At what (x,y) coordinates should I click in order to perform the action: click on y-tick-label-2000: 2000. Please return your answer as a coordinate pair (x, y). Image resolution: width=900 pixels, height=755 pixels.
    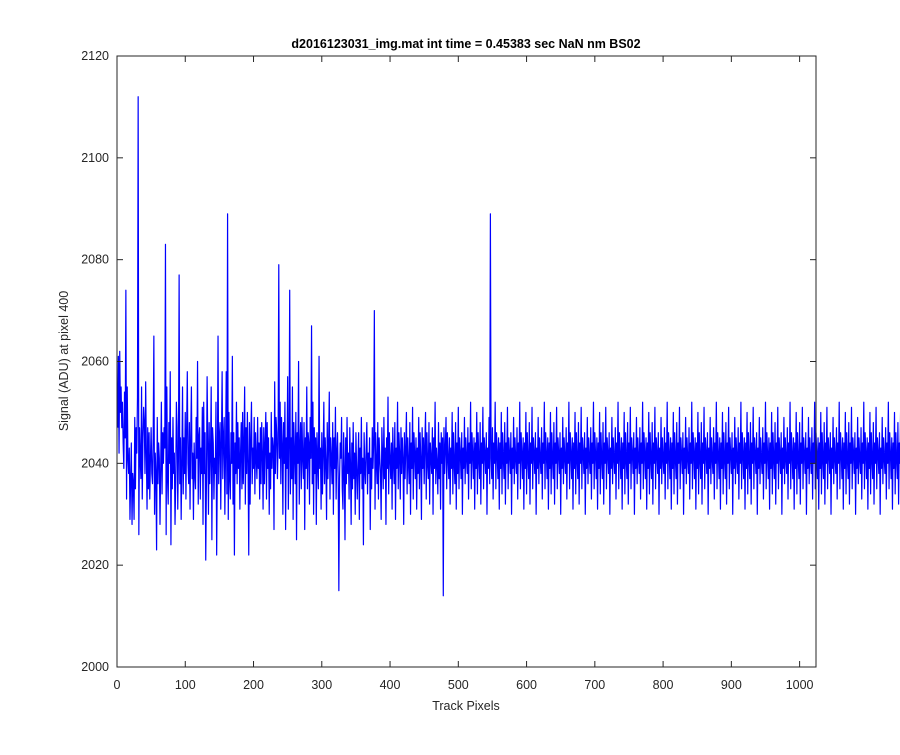
    Looking at the image, I should click on (95, 667).